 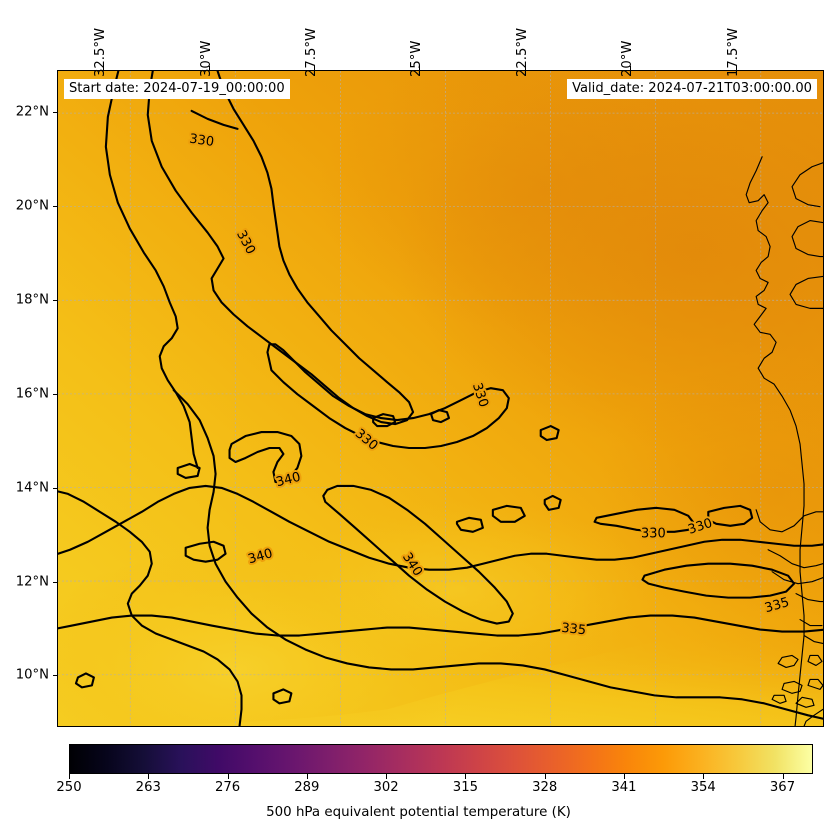 I want to click on y-tick-label: 16°N, so click(x=32, y=394).